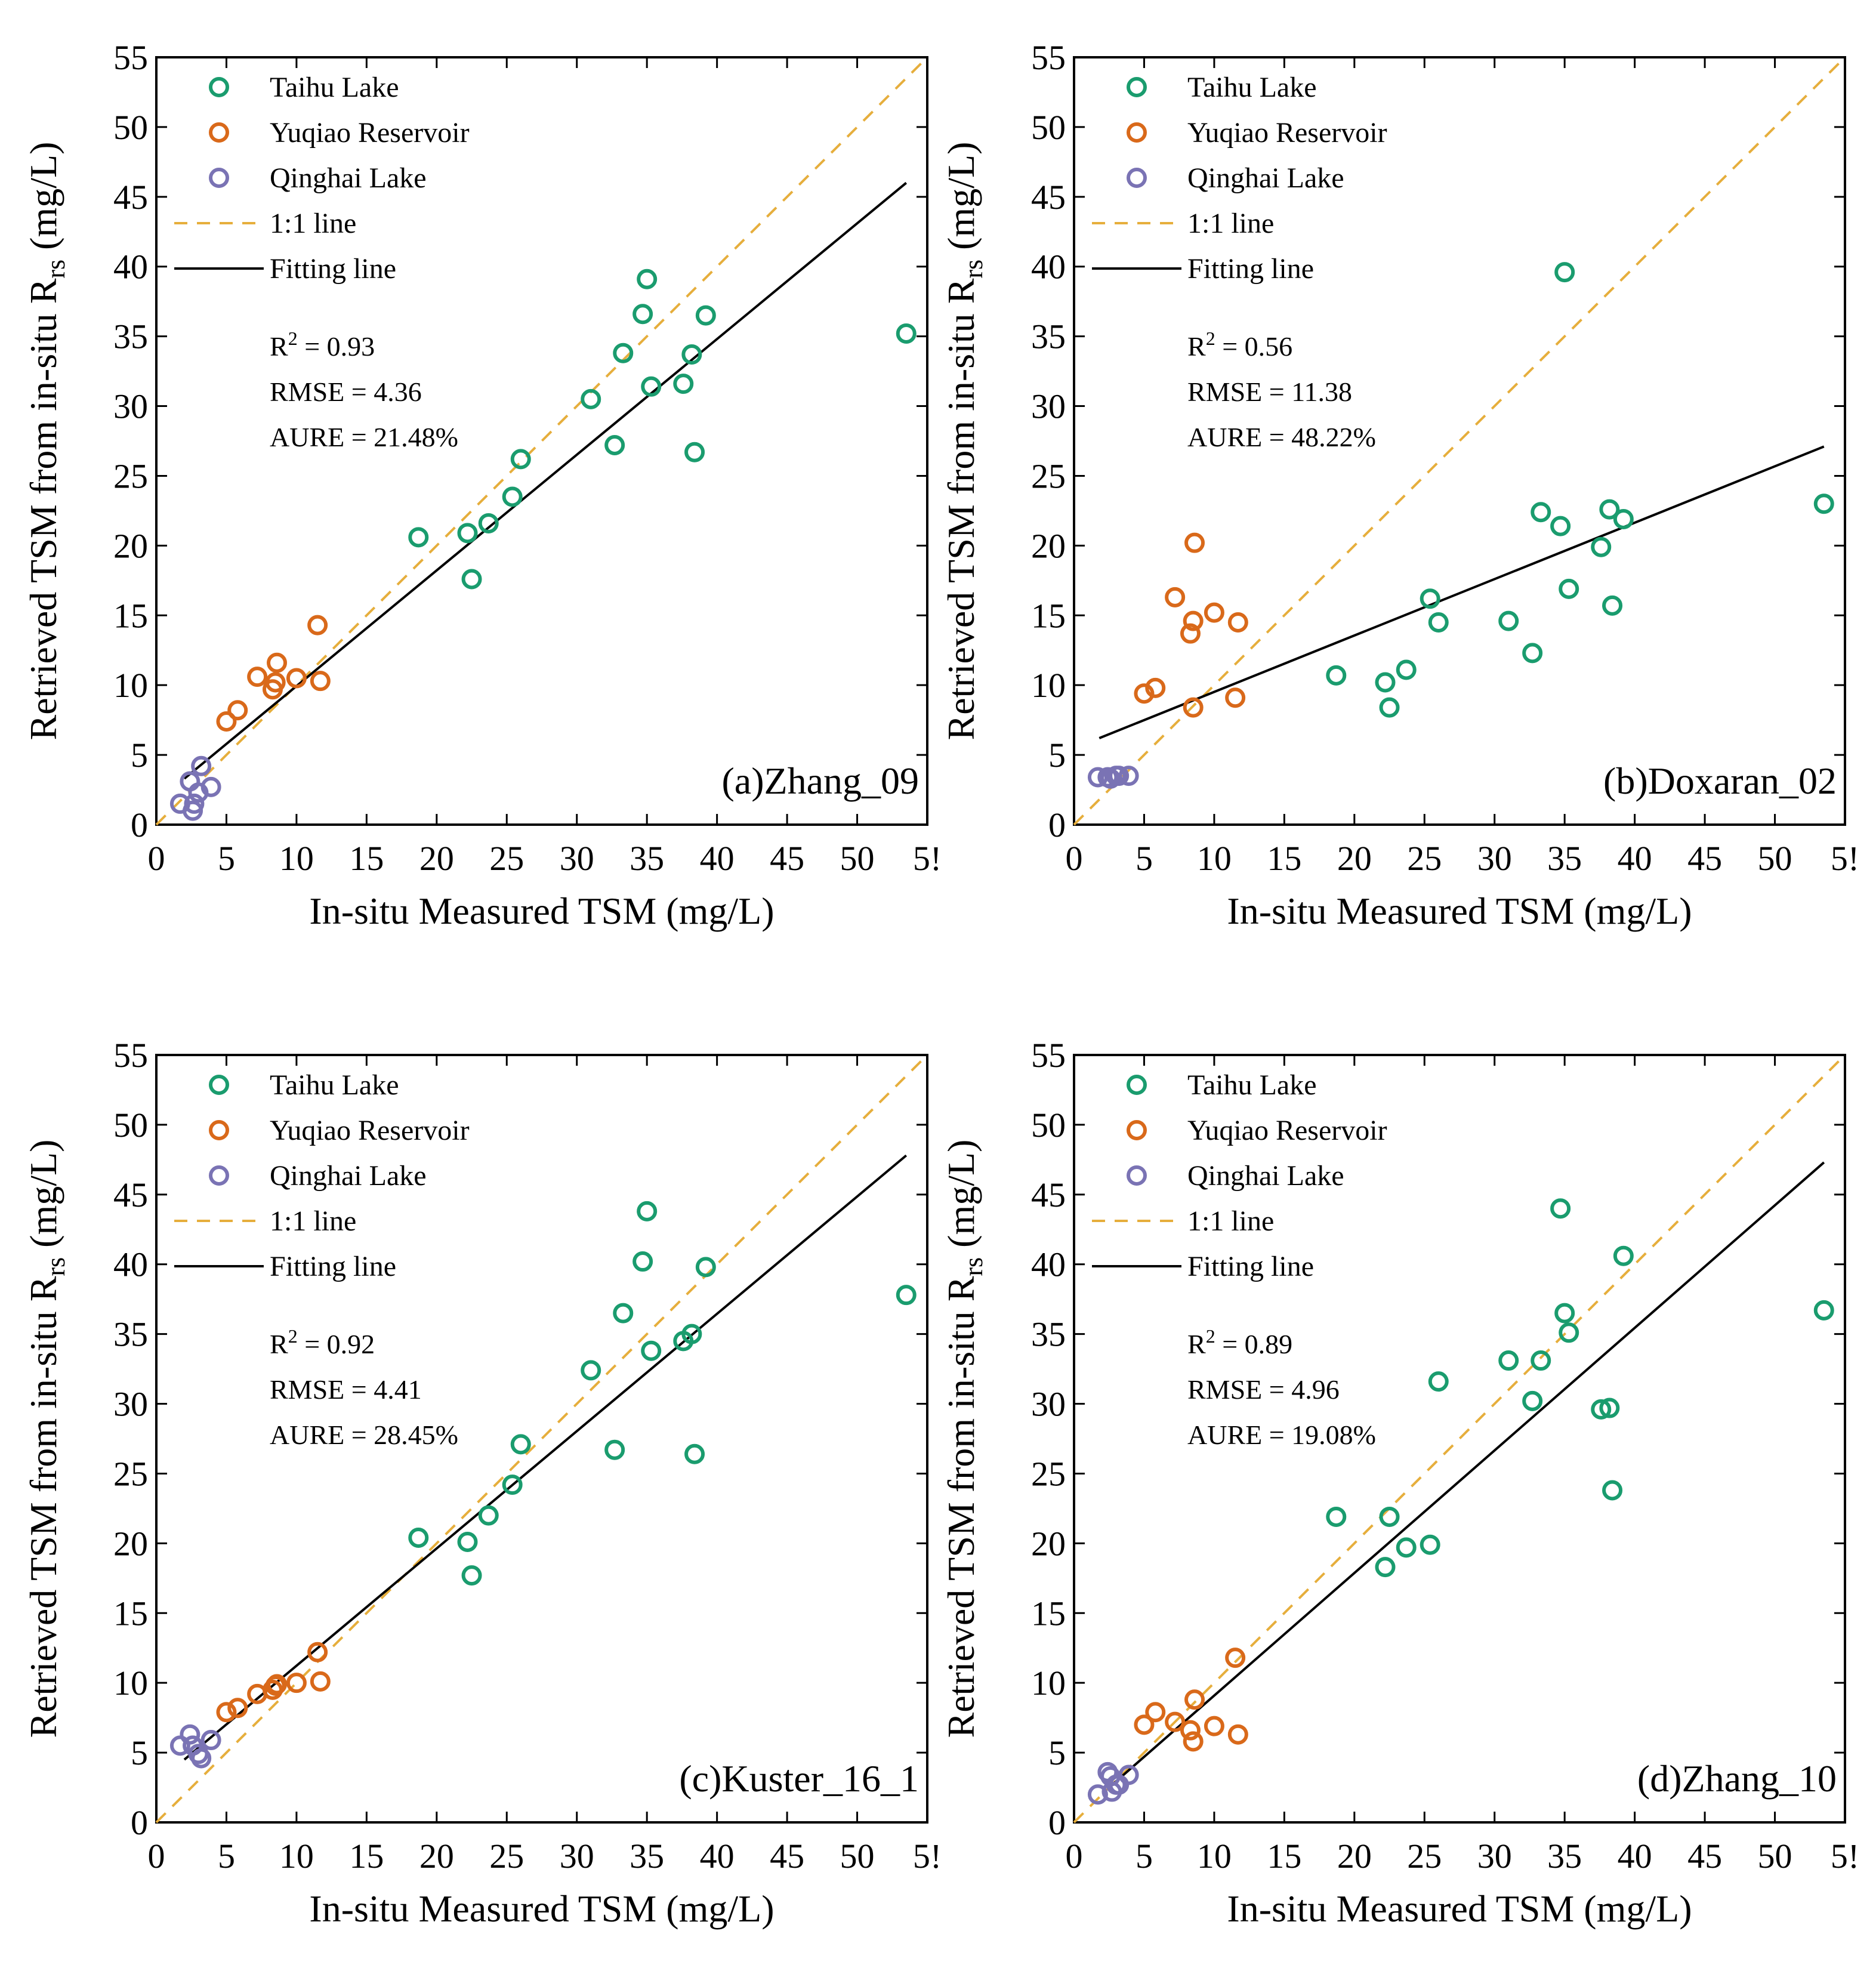 Image resolution: width=1876 pixels, height=1962 pixels. Describe the element at coordinates (1191, 625) in the screenshot. I see `series-yuqiao` at that location.